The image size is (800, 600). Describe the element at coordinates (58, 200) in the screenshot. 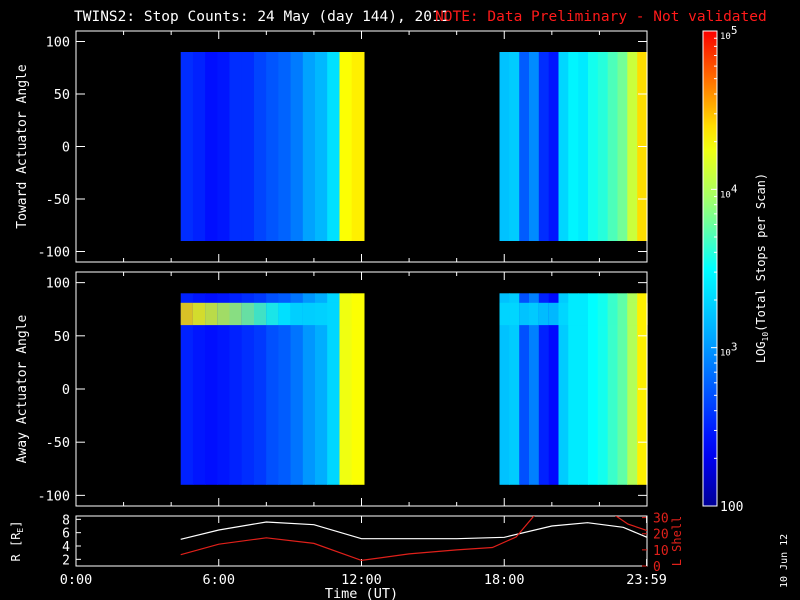

I see `toward-ytick-label: -50` at that location.